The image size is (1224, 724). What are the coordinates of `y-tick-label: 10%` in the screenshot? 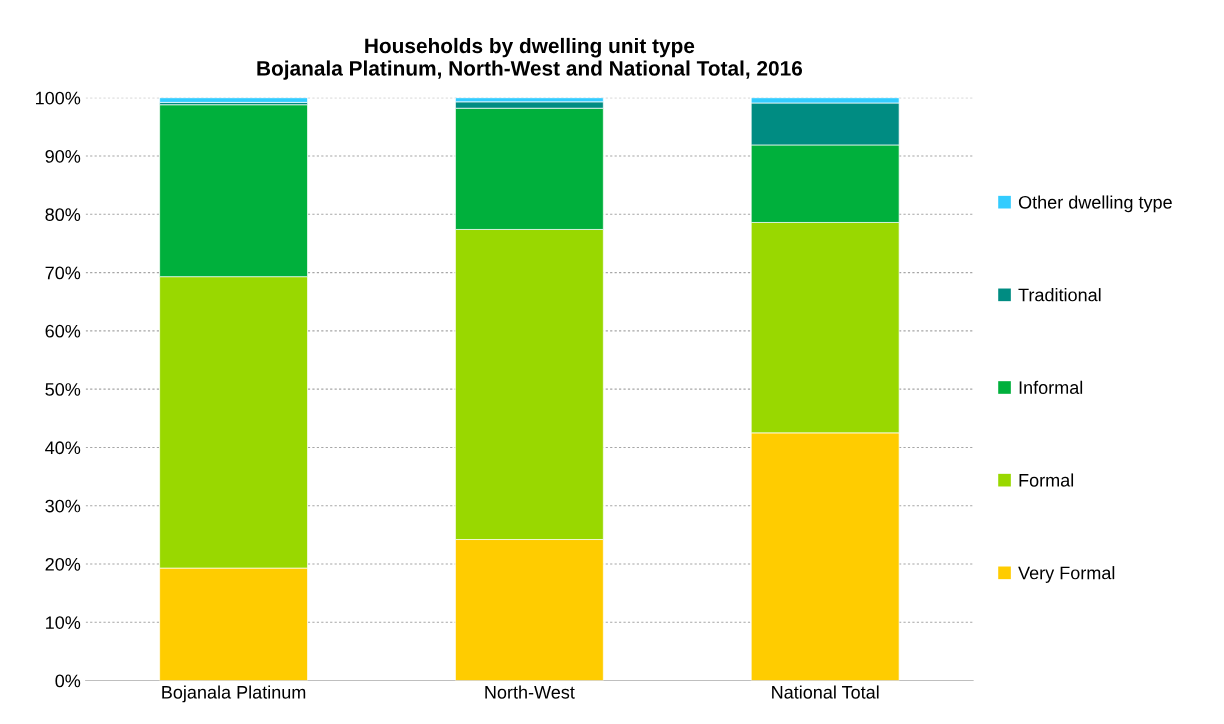 It's located at (63, 622).